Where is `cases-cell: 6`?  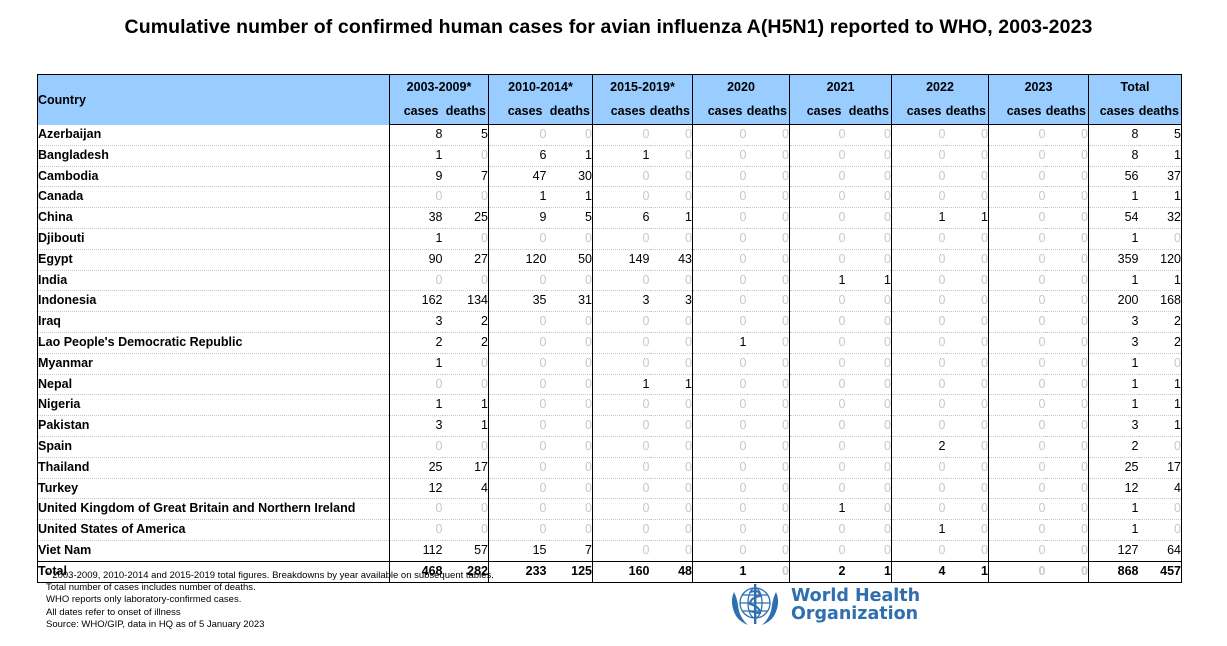 cases-cell: 6 is located at coordinates (621, 218).